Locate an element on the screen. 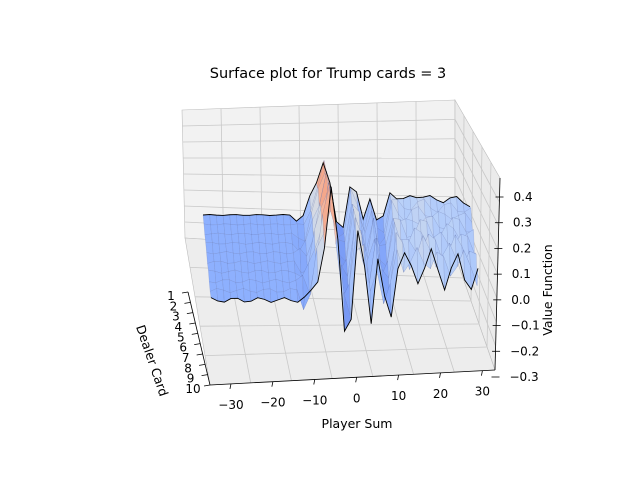 Image resolution: width=640 pixels, height=480 pixels. x-axis-line is located at coordinates (352, 377).